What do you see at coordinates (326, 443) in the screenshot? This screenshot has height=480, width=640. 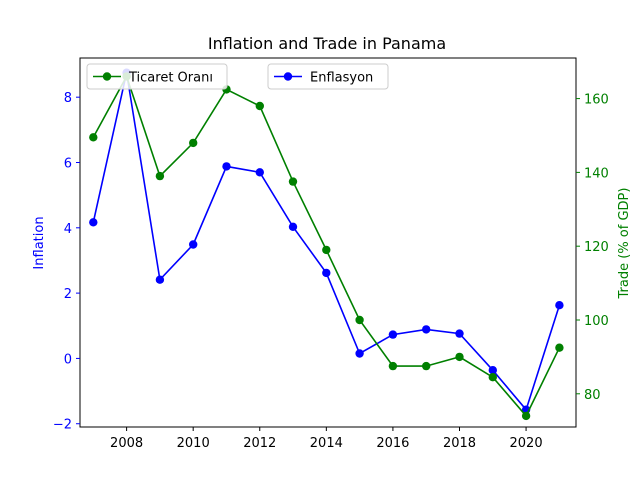 I see `x-tick-label: 2014` at bounding box center [326, 443].